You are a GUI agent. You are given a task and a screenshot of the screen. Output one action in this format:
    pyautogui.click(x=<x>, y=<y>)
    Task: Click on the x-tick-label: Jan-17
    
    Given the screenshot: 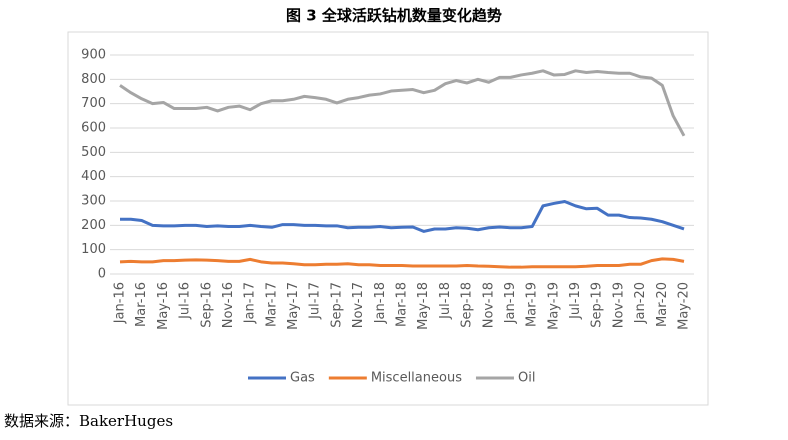 What is the action you would take?
    pyautogui.click(x=250, y=303)
    